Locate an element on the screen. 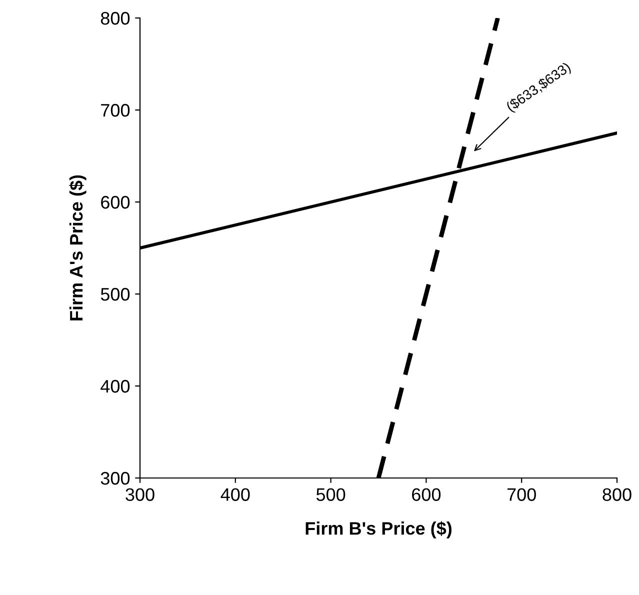 The height and width of the screenshot is (595, 639). y-axis-title: Firm A's Price ($) is located at coordinates (77, 247).